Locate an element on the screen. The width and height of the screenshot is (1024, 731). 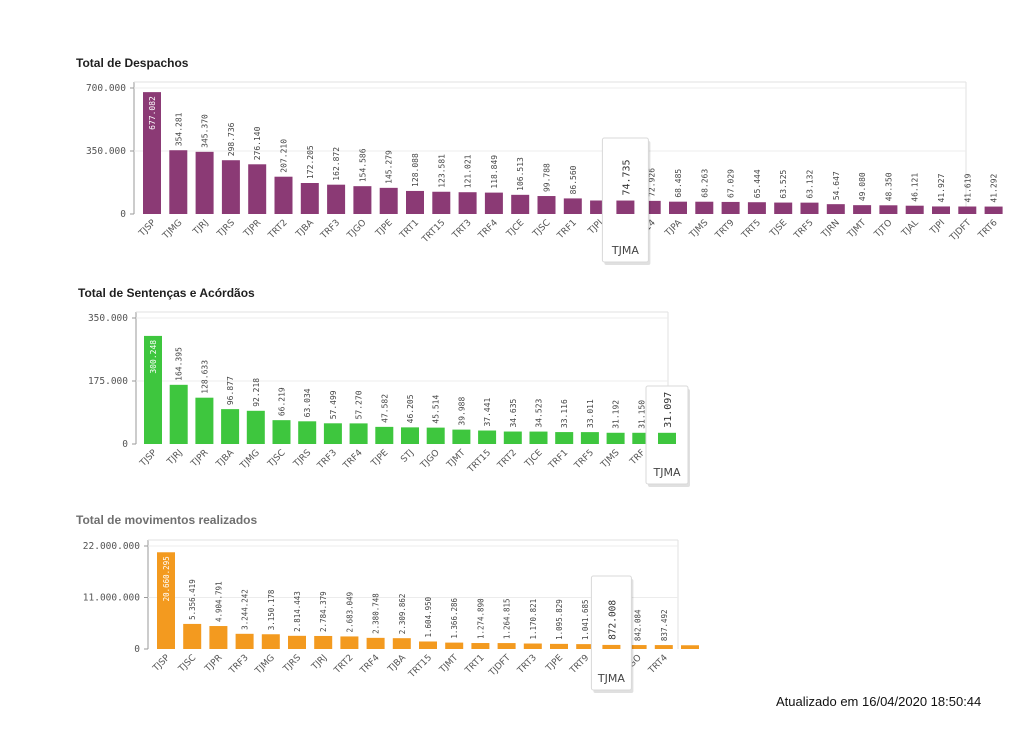
value-label: 99.788 is located at coordinates (547, 177).